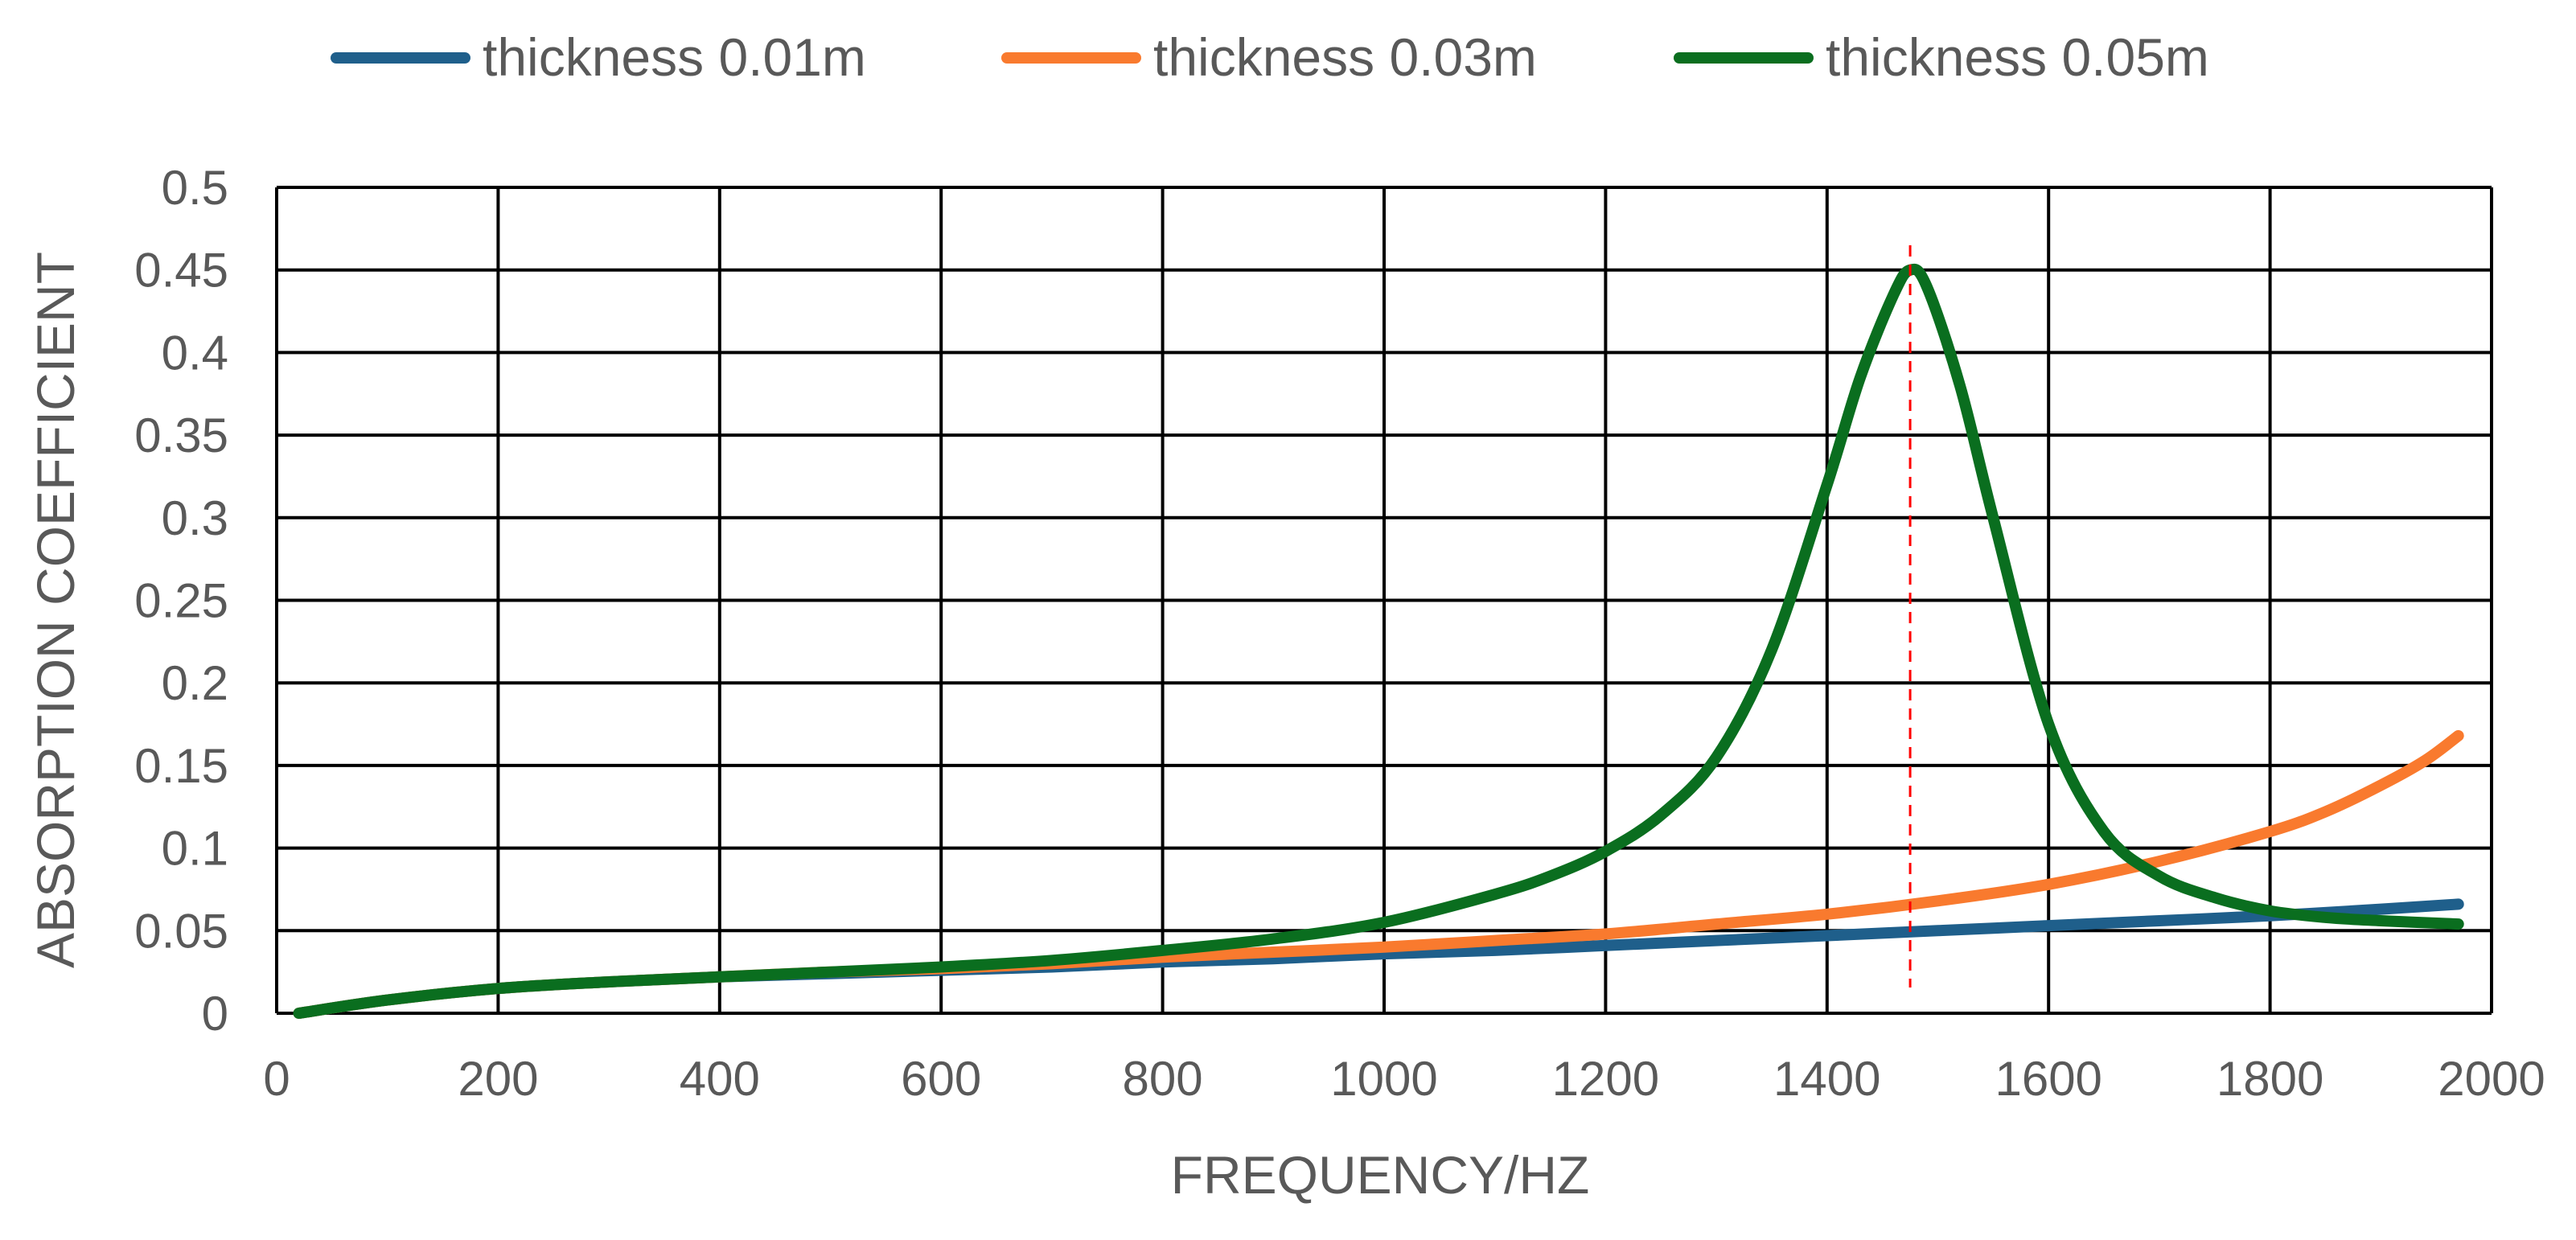 Image resolution: width=2576 pixels, height=1240 pixels. What do you see at coordinates (674, 57) in the screenshot?
I see `legend-label-0: thickness 0.01m` at bounding box center [674, 57].